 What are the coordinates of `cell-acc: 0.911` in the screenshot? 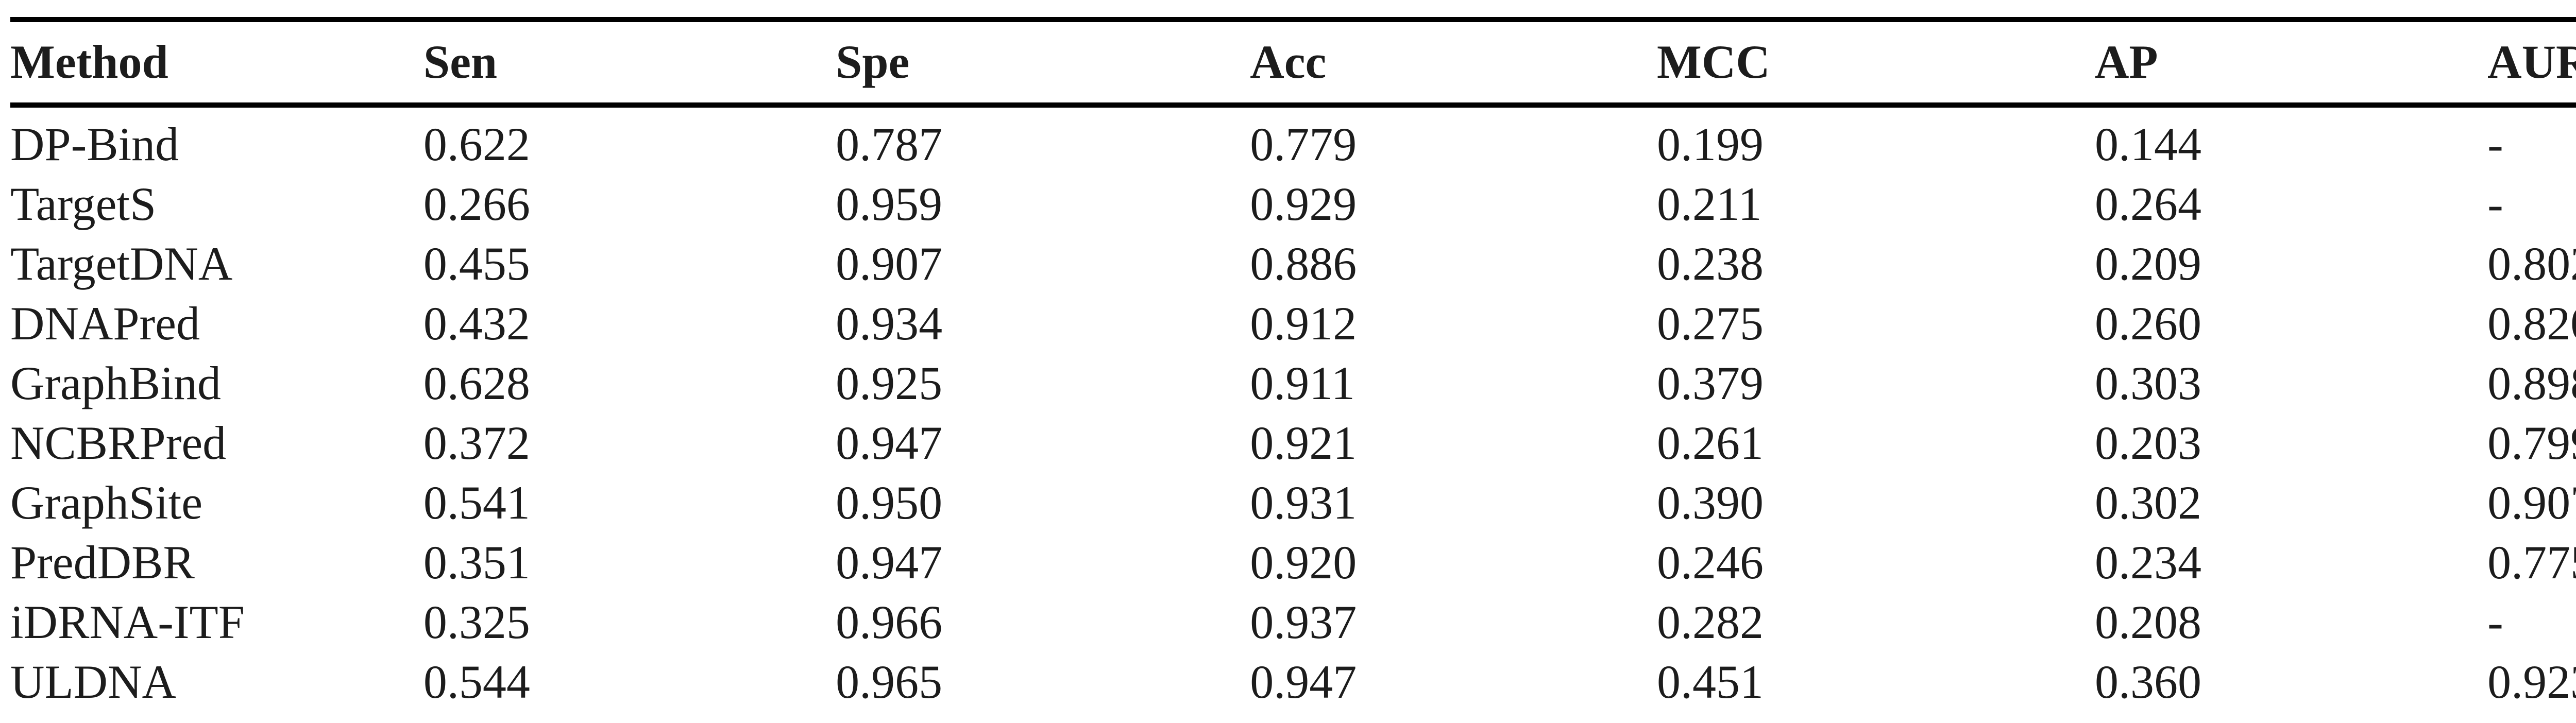 It's located at (1302, 383).